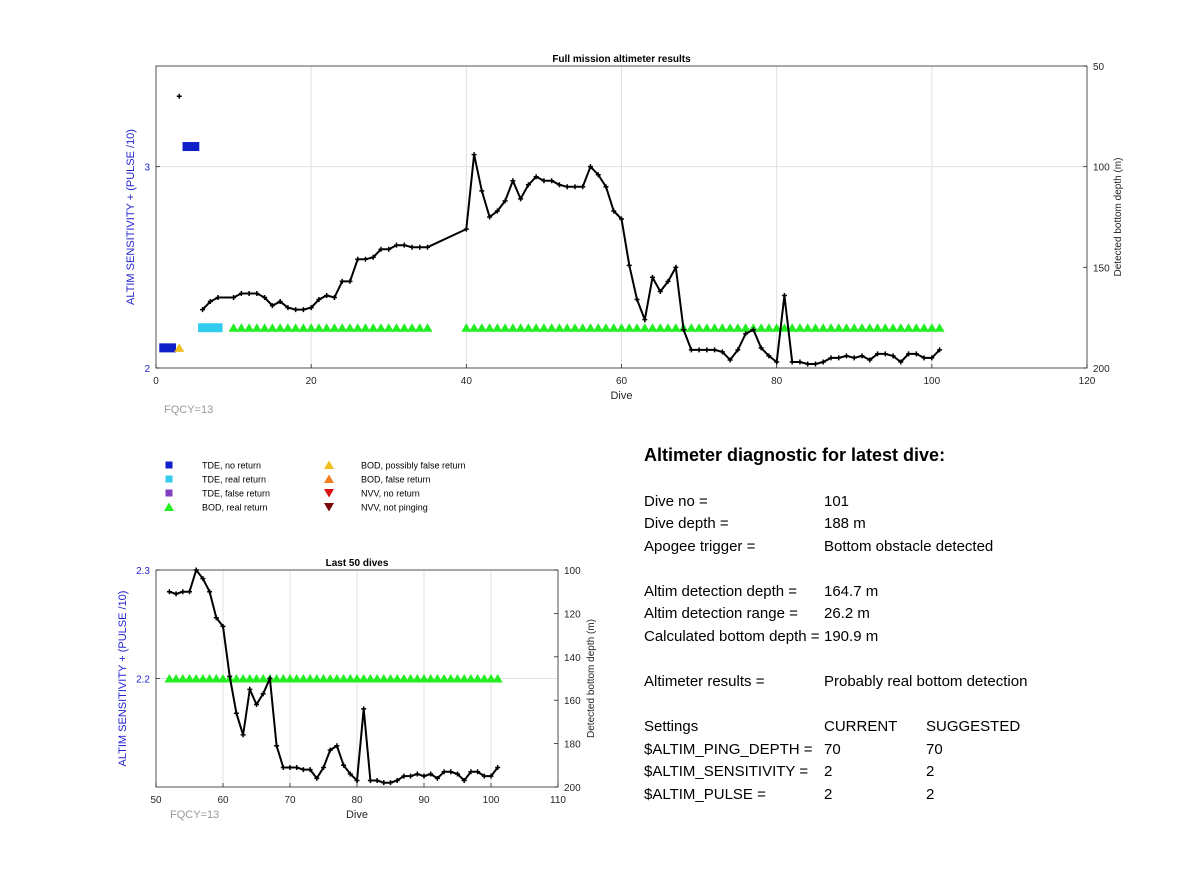 This screenshot has width=1200, height=885. Describe the element at coordinates (131, 217) in the screenshot. I see `y-left-axis-label: ALTIM SENSITIVITY + (PULSE /10)` at that location.